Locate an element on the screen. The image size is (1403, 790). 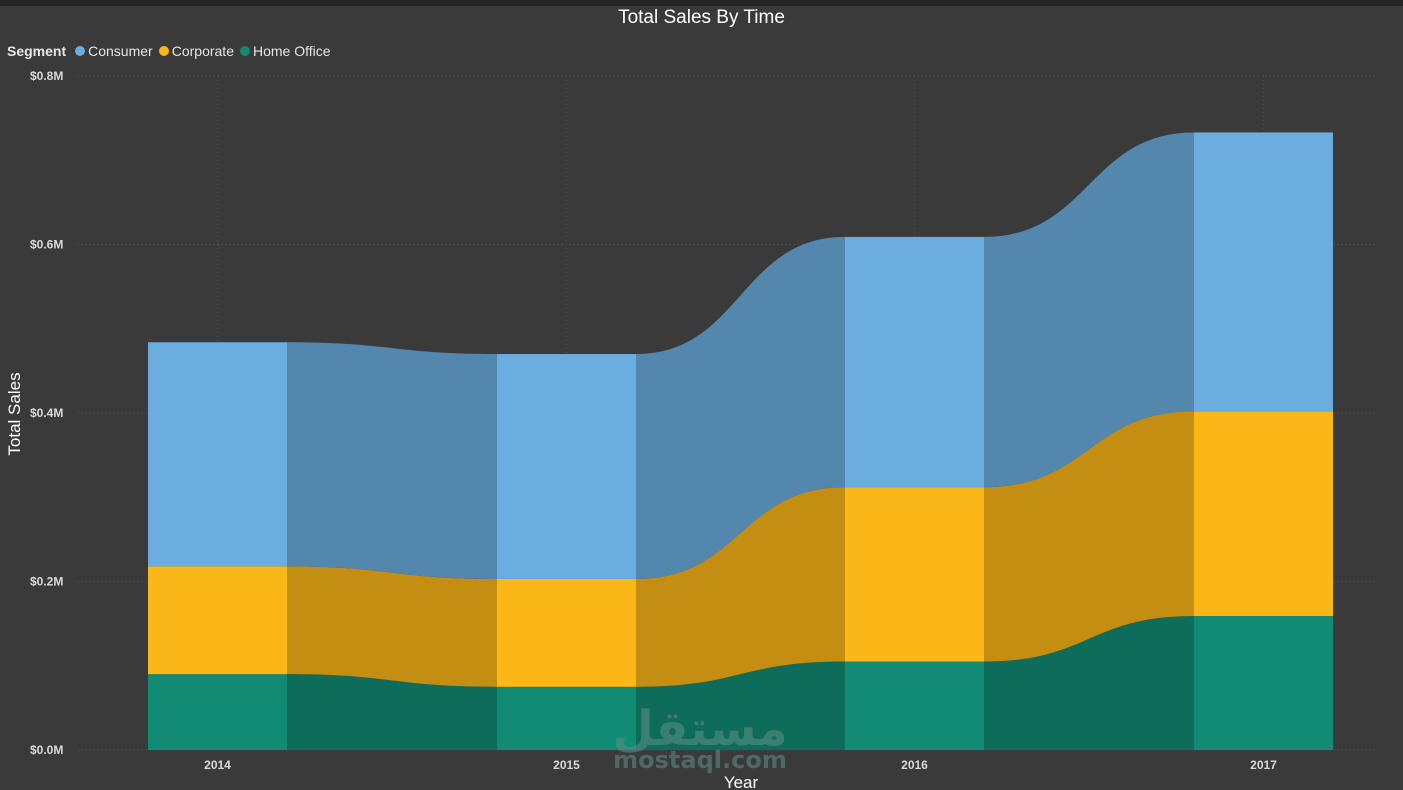
bar-corporate-2015 is located at coordinates (566, 632).